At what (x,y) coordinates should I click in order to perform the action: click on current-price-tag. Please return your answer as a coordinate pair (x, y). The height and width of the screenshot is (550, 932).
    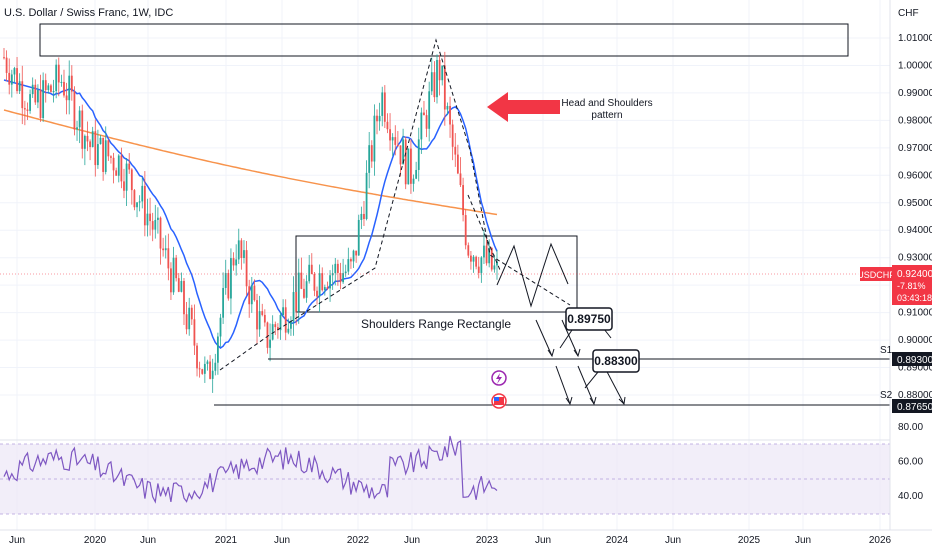
    Looking at the image, I should click on (912, 285).